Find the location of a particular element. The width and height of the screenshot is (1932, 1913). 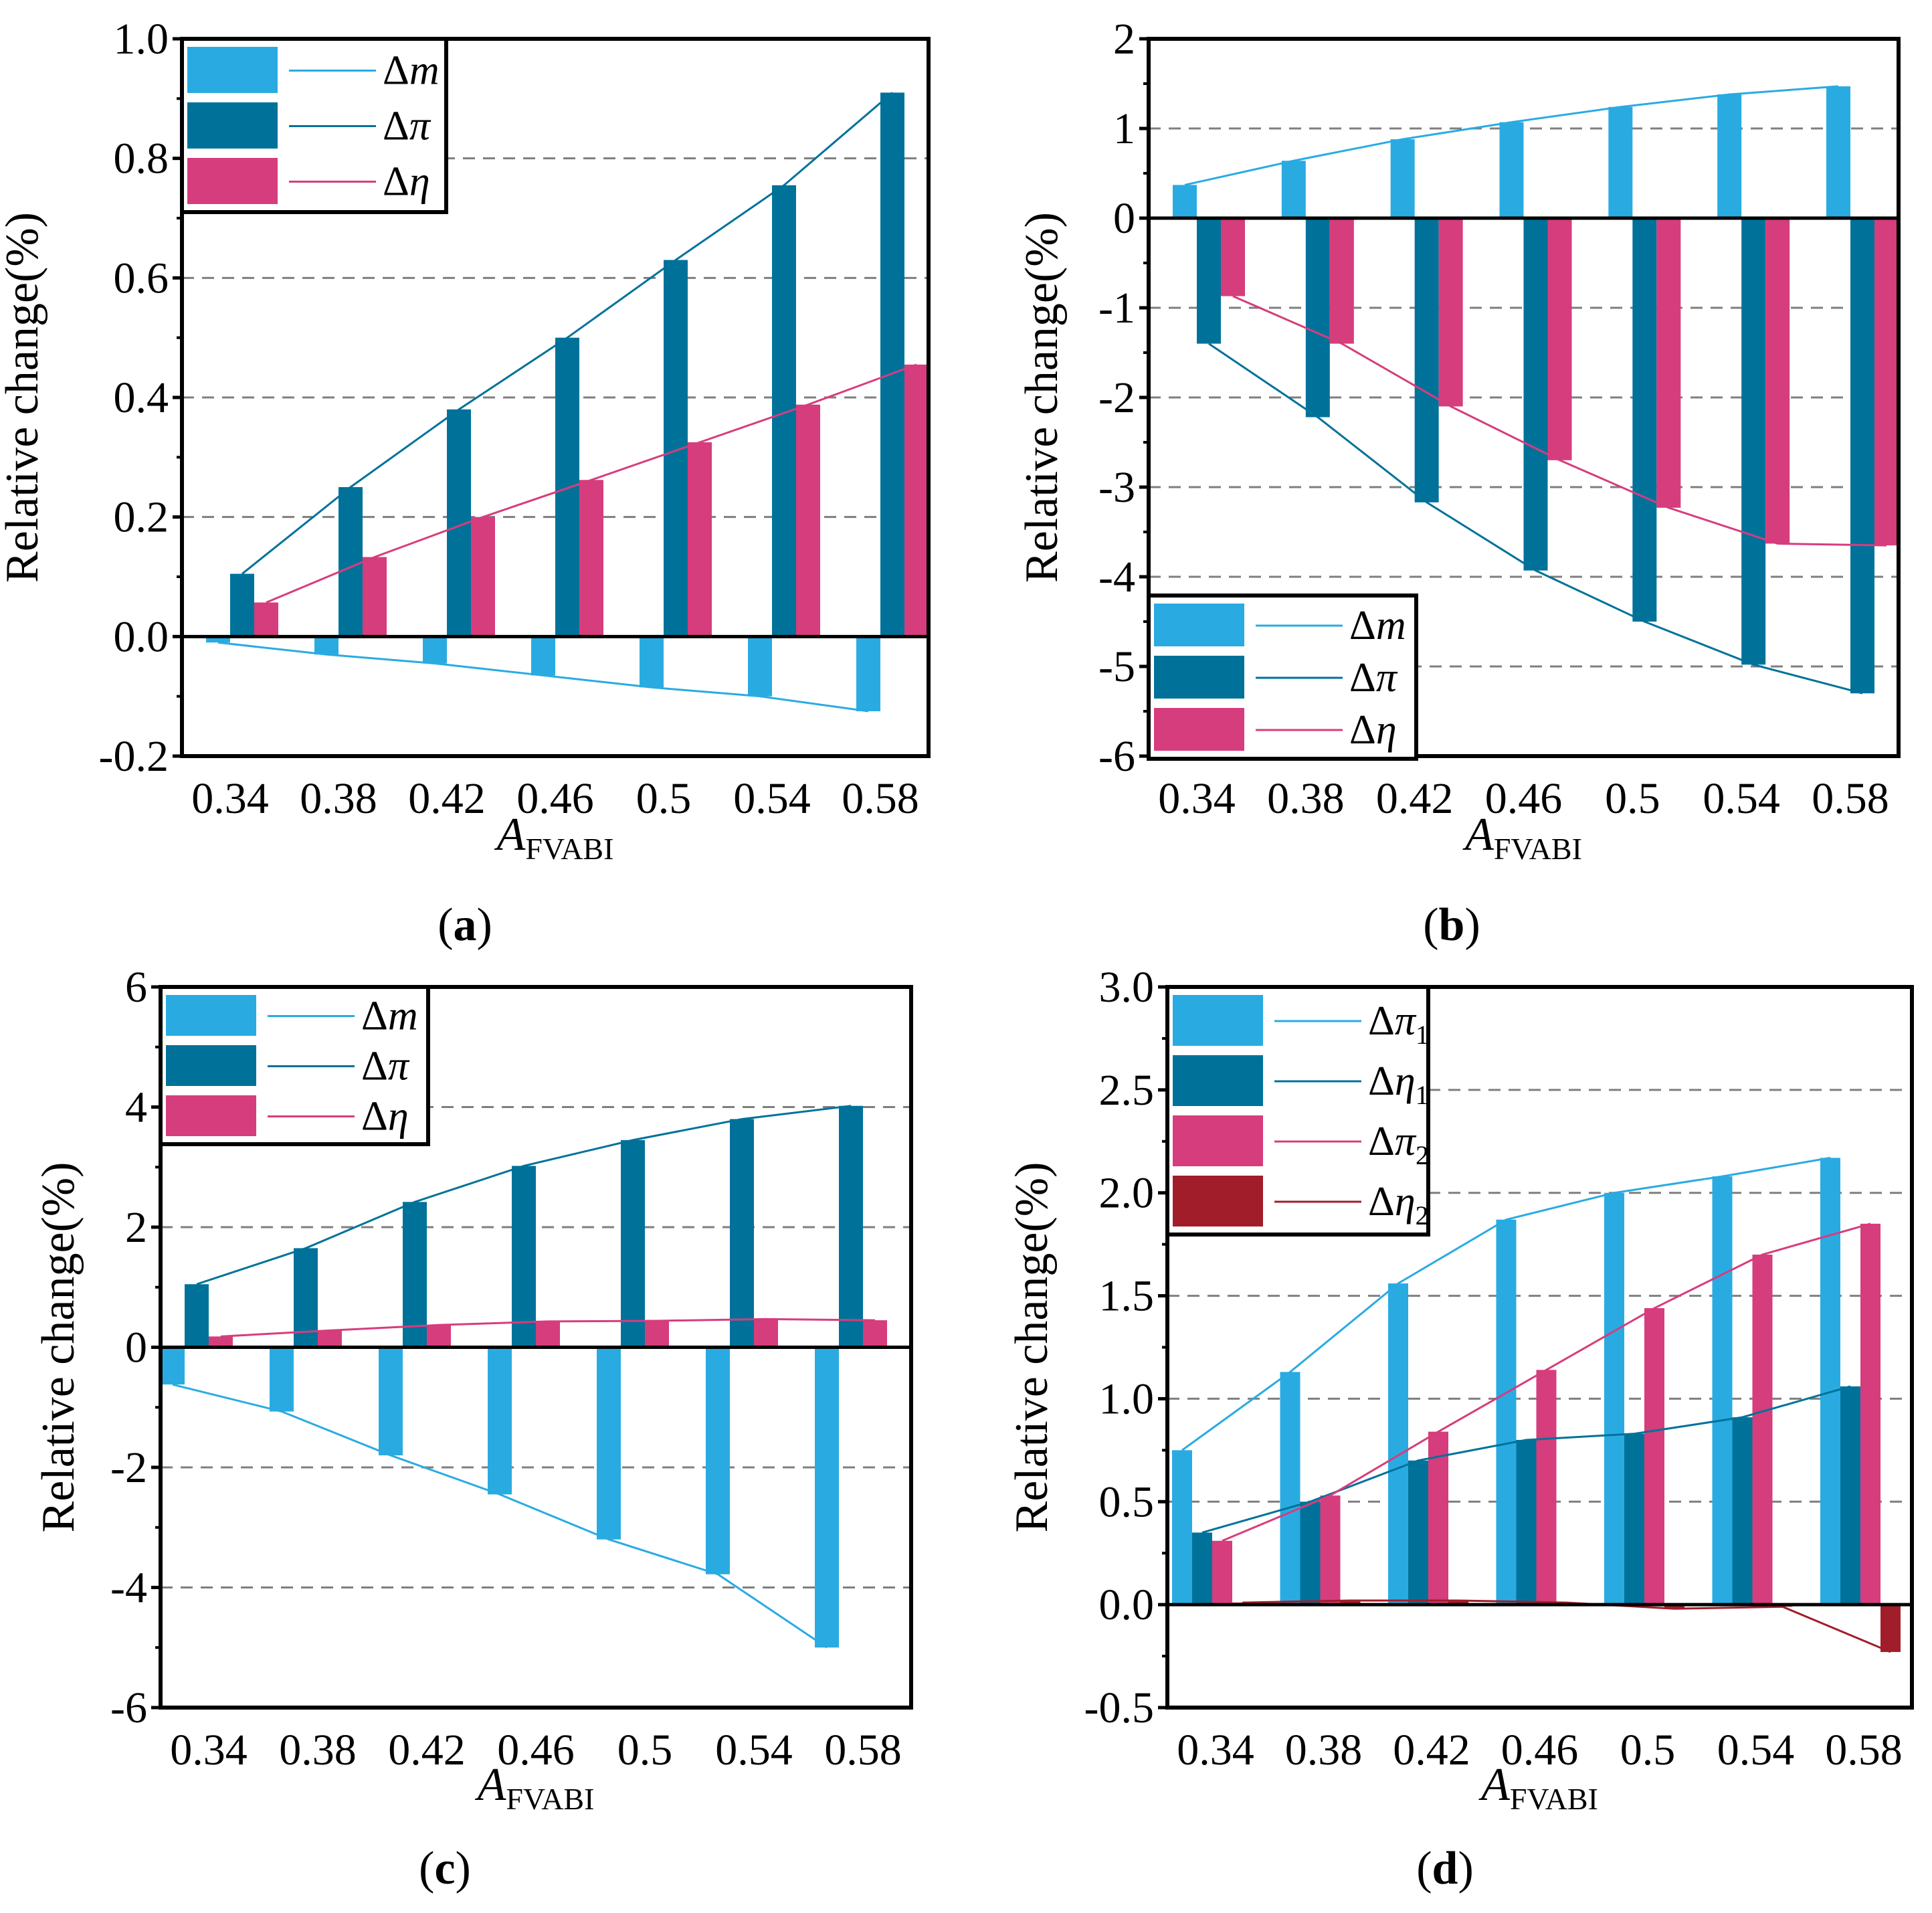

x-axis-label: AFVABI is located at coordinates (1522, 837).